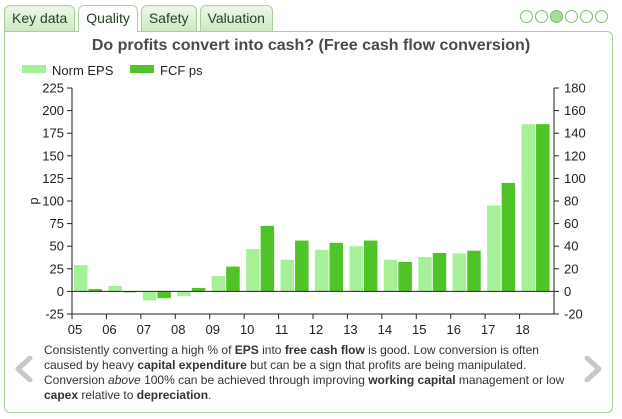  I want to click on right-tick-label: 140, so click(575, 133).